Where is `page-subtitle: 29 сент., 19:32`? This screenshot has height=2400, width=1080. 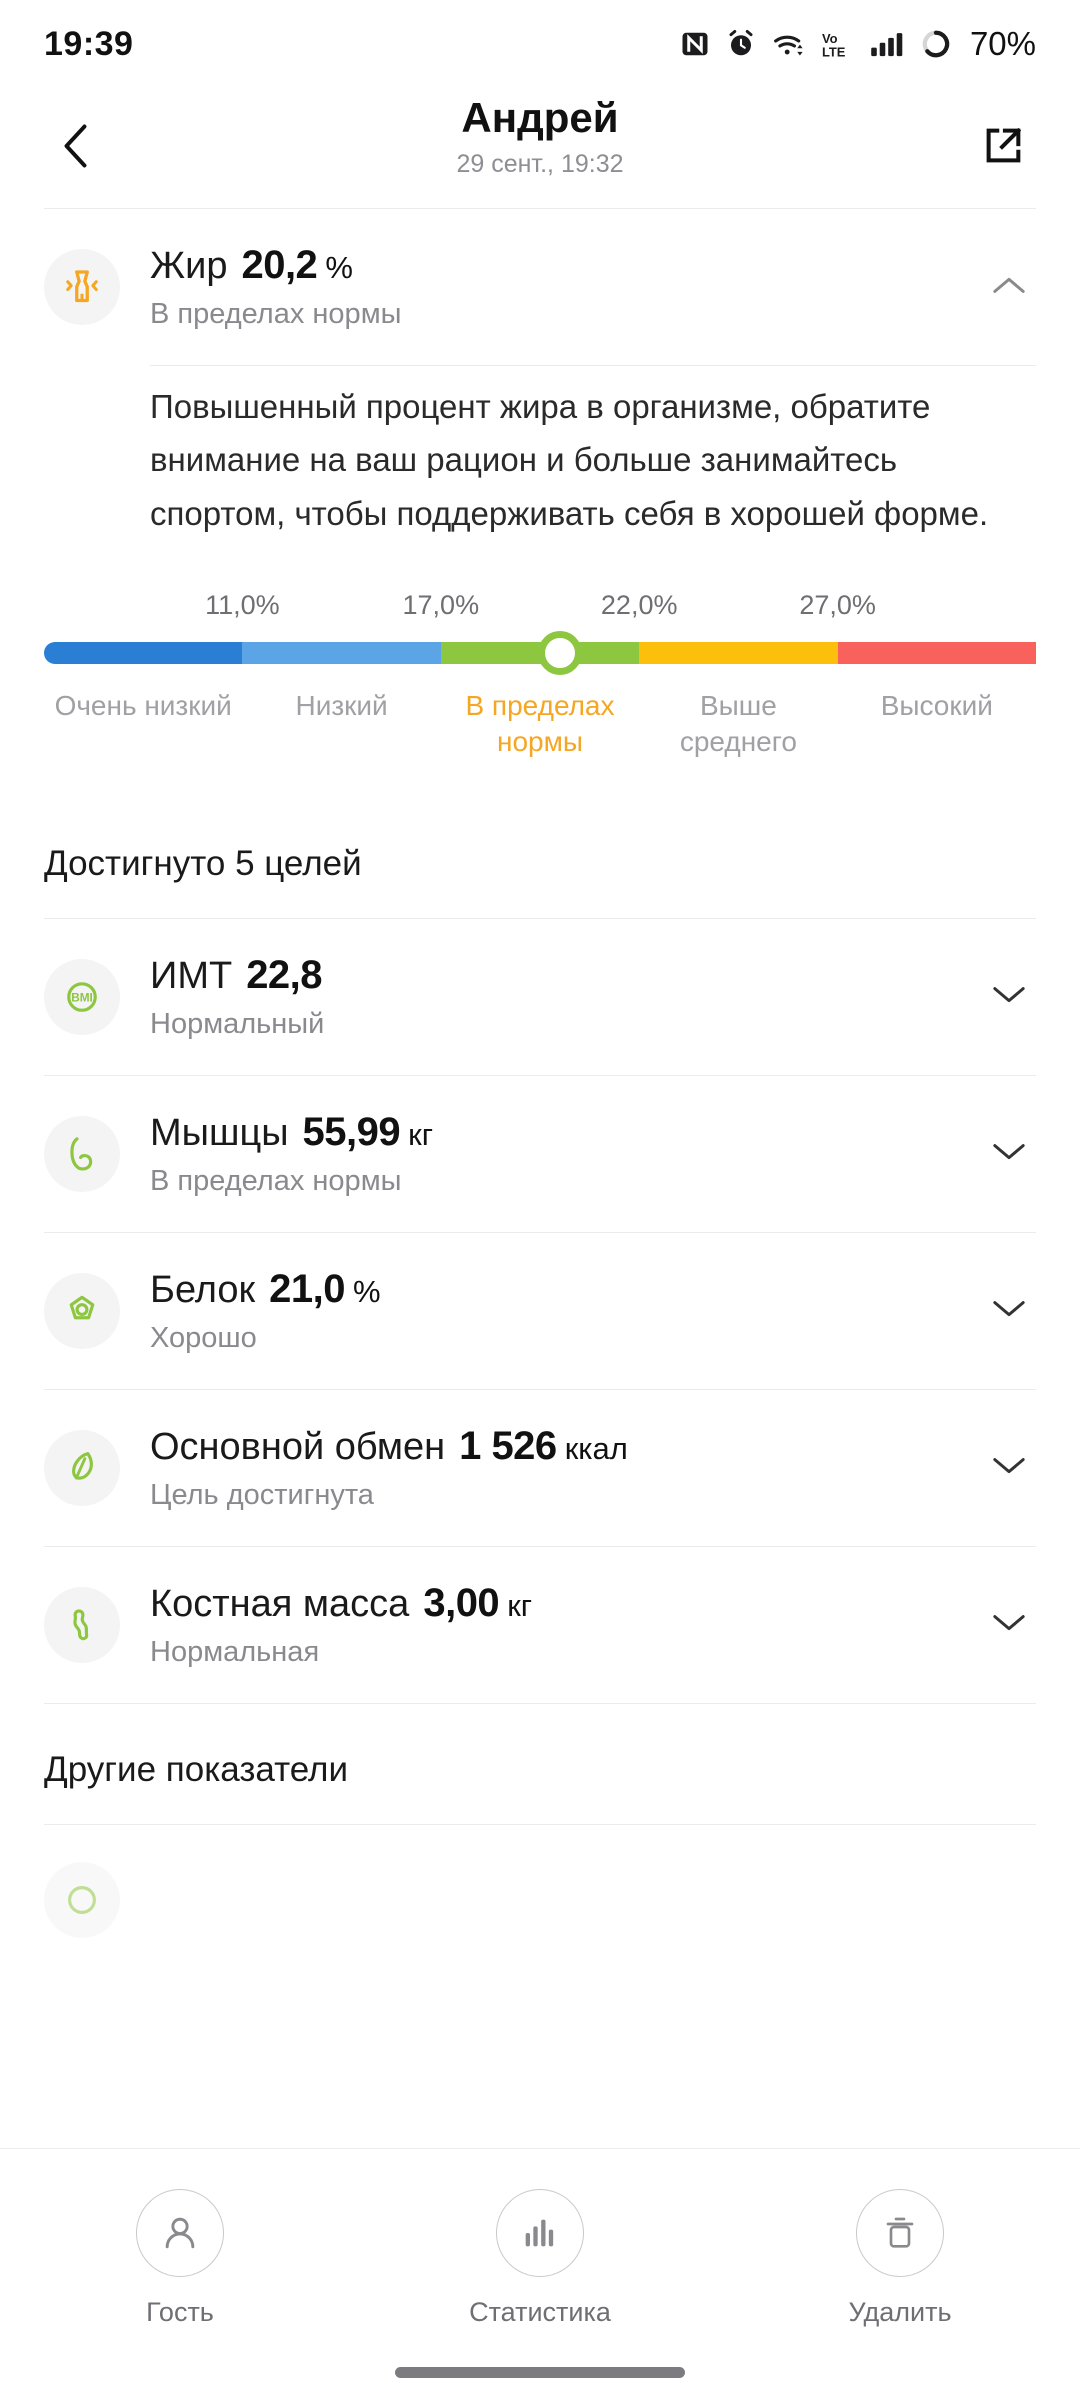 page-subtitle: 29 сент., 19:32 is located at coordinates (540, 164).